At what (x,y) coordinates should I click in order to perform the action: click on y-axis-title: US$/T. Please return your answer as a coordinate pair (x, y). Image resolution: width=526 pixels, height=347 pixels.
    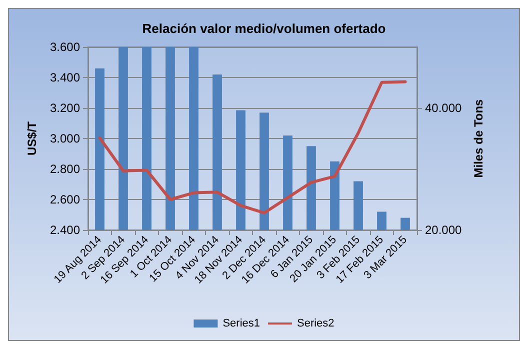
    Looking at the image, I should click on (32, 138).